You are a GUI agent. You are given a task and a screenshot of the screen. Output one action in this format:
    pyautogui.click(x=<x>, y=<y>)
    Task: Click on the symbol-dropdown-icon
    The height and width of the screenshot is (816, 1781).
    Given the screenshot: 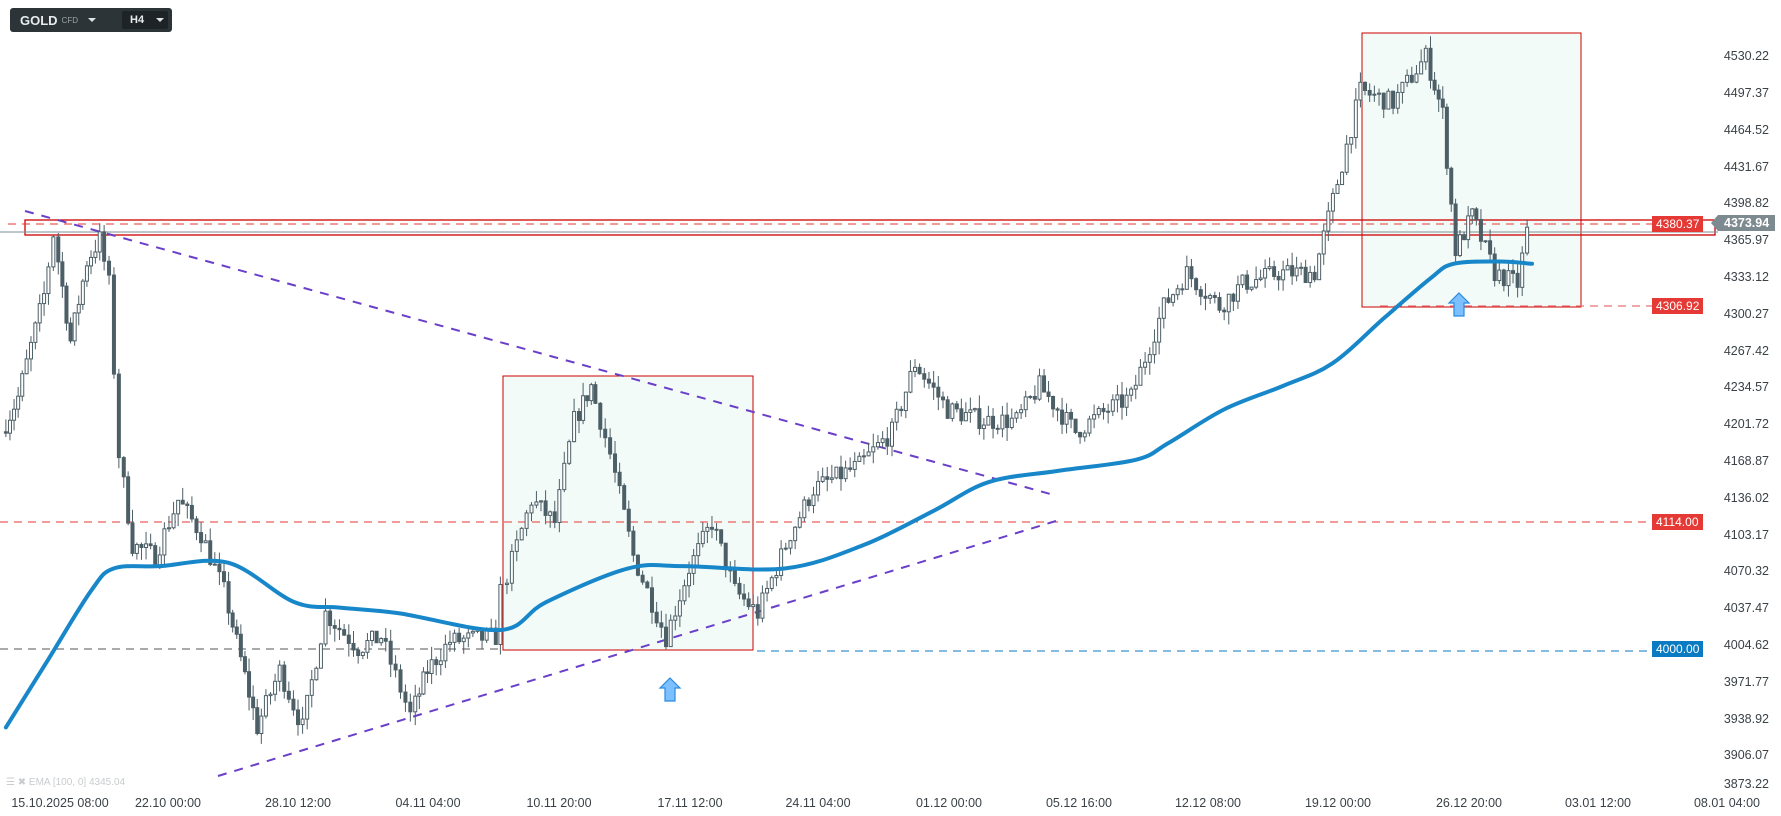 What is the action you would take?
    pyautogui.click(x=92, y=20)
    